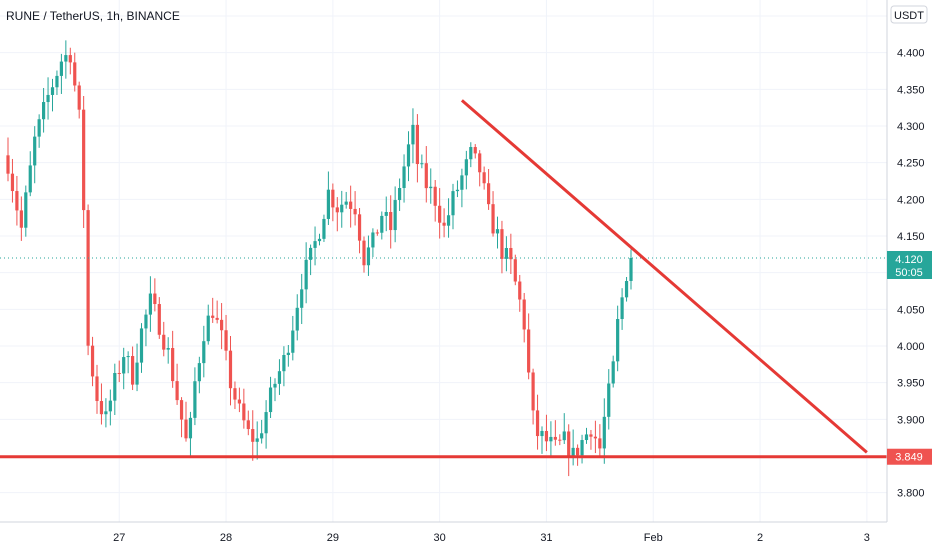  Describe the element at coordinates (909, 273) in the screenshot. I see `bar-countdown: 50:05` at that location.